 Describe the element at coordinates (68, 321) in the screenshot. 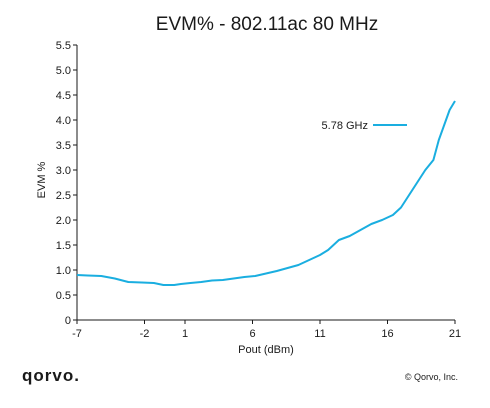

I see `y-tick-label: 0` at that location.